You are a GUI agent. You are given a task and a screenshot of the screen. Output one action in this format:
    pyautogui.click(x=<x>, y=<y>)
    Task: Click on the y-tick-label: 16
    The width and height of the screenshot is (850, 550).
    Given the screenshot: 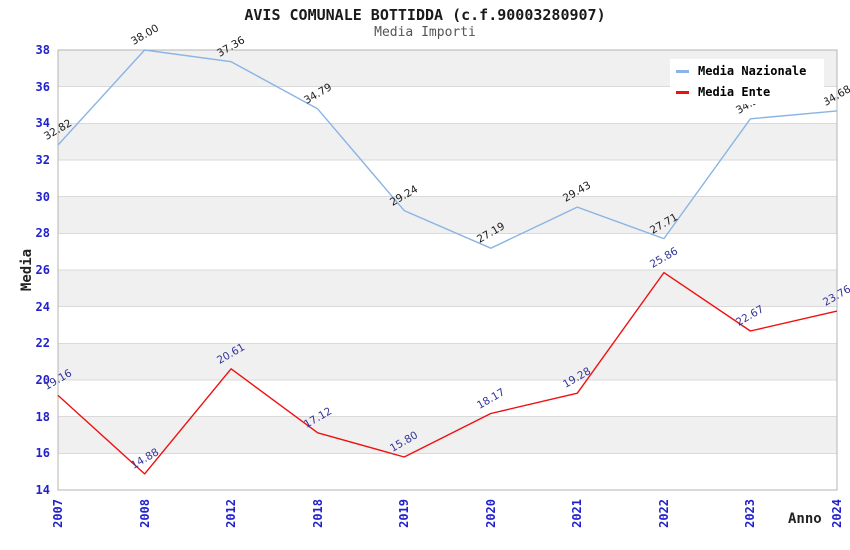 What is the action you would take?
    pyautogui.click(x=42, y=453)
    